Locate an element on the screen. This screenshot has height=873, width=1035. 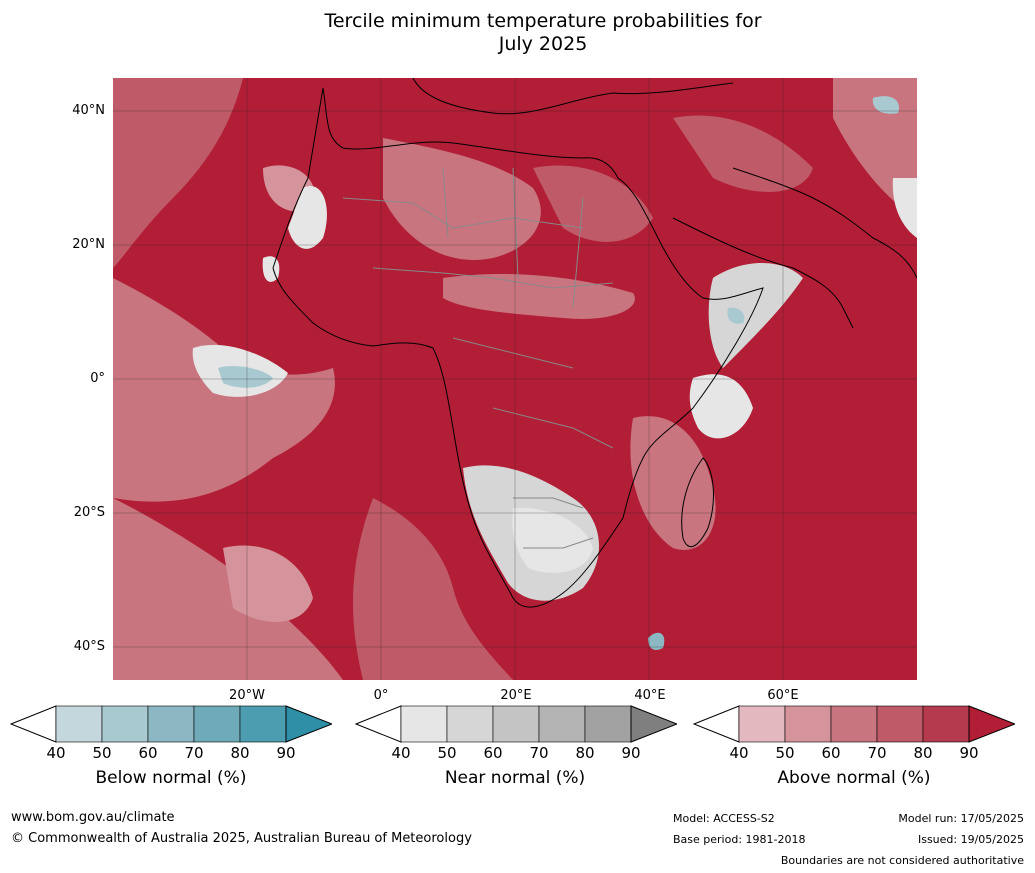
colorbar-near-normal is located at coordinates (516, 724).